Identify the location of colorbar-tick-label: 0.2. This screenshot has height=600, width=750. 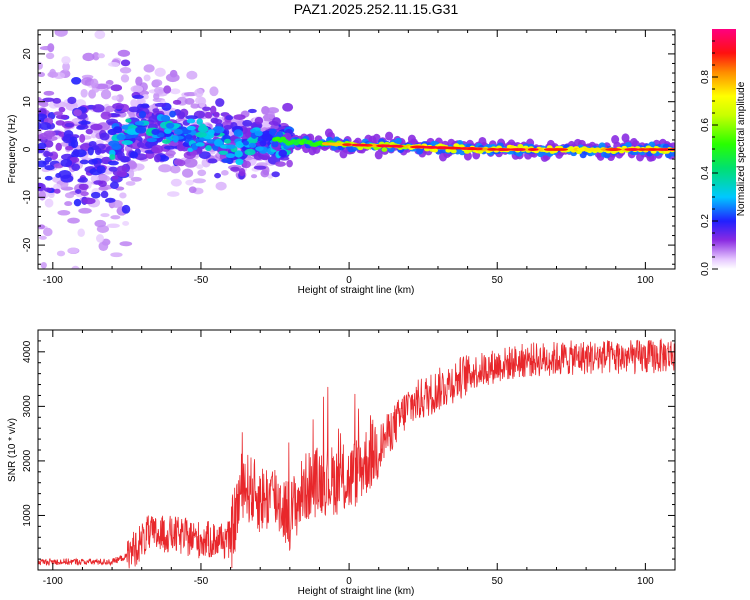
(705, 221).